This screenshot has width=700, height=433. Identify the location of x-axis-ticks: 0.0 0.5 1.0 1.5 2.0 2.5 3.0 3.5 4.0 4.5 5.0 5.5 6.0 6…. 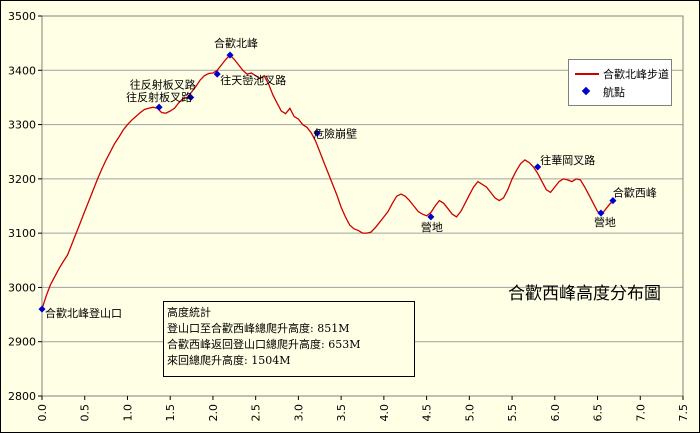
(363, 409).